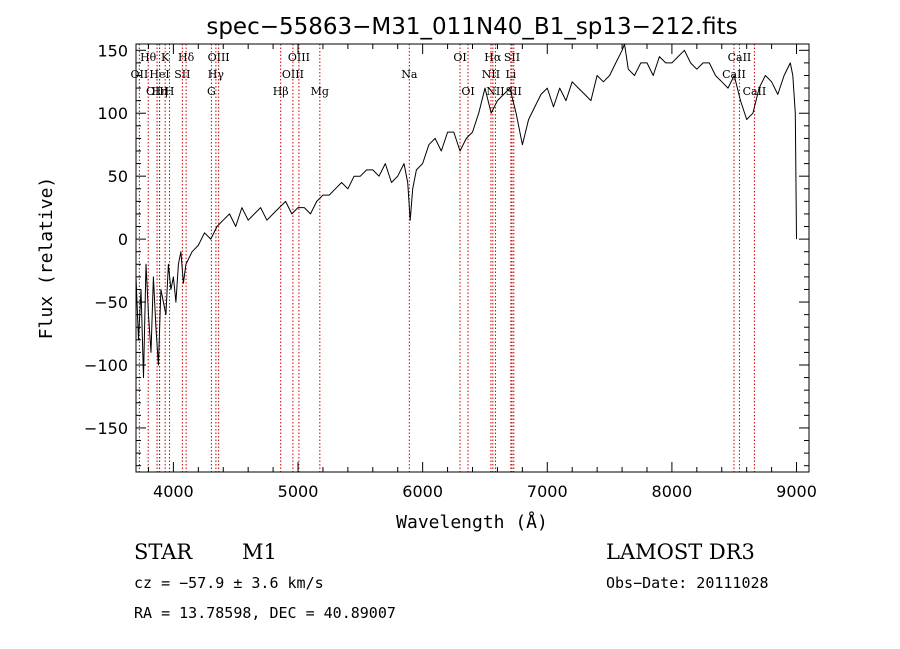 The width and height of the screenshot is (900, 649). I want to click on x-tick-label: 7000, so click(547, 491).